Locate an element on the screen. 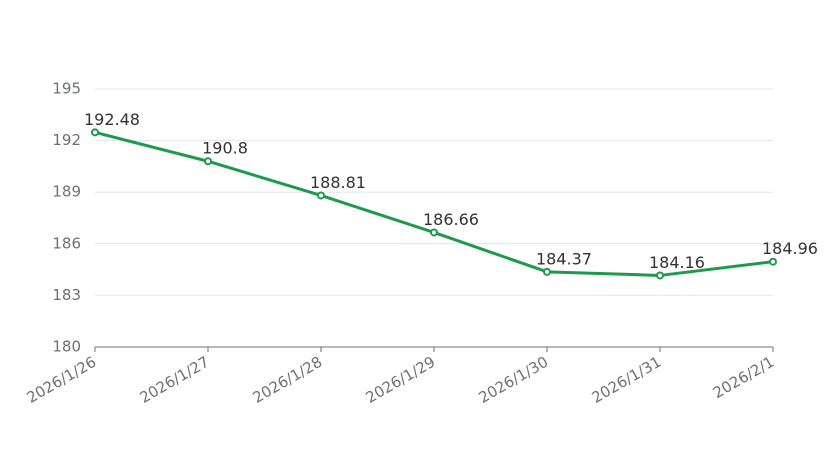 Image resolution: width=840 pixels, height=458 pixels. value-label: 192.48 is located at coordinates (112, 119).